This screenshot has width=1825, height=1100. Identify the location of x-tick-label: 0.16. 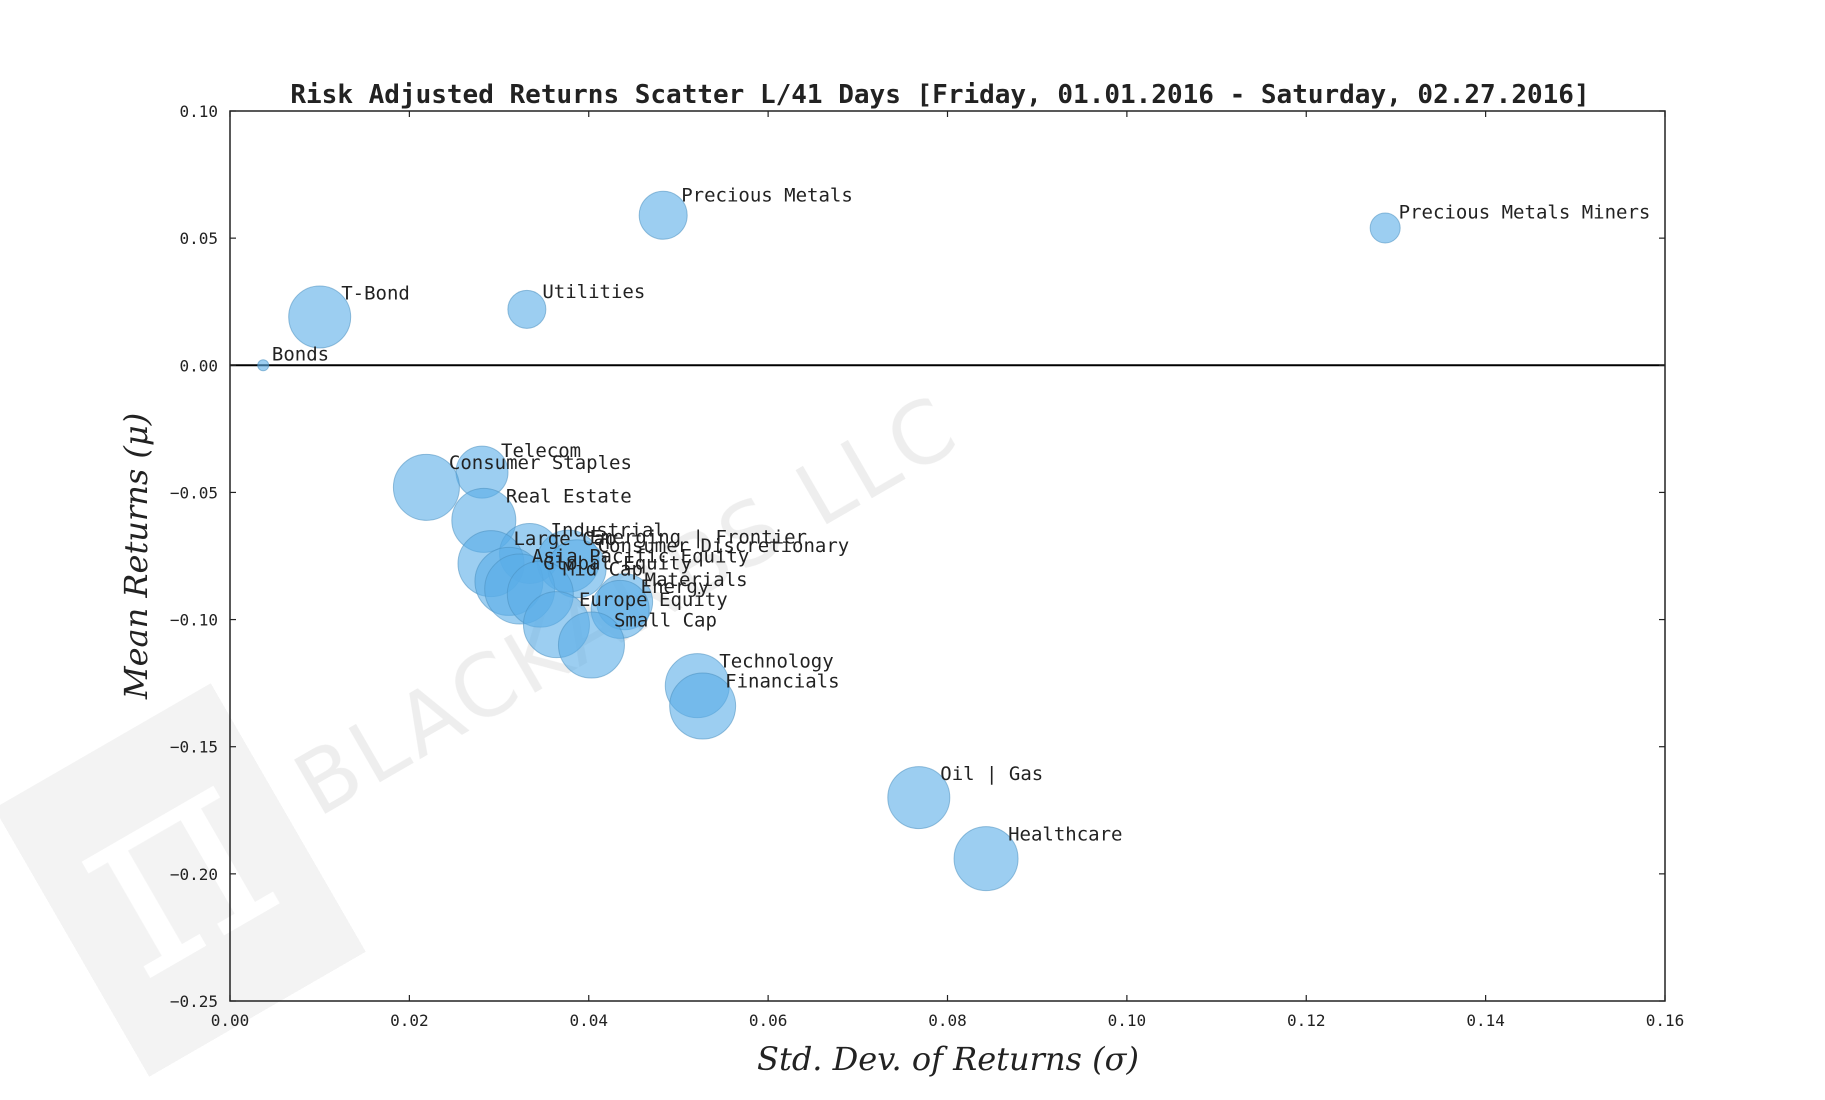
(1665, 1020).